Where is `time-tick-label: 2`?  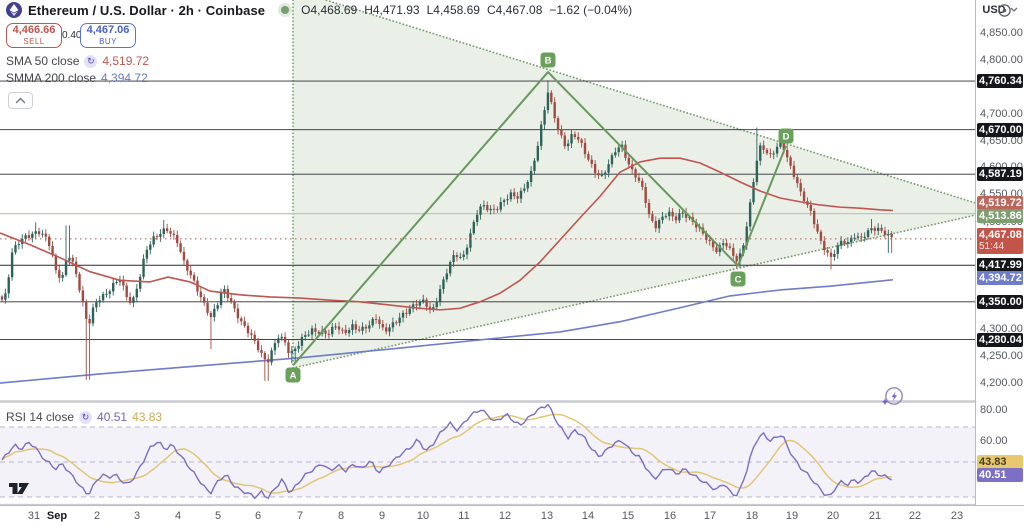 time-tick-label: 2 is located at coordinates (97, 516).